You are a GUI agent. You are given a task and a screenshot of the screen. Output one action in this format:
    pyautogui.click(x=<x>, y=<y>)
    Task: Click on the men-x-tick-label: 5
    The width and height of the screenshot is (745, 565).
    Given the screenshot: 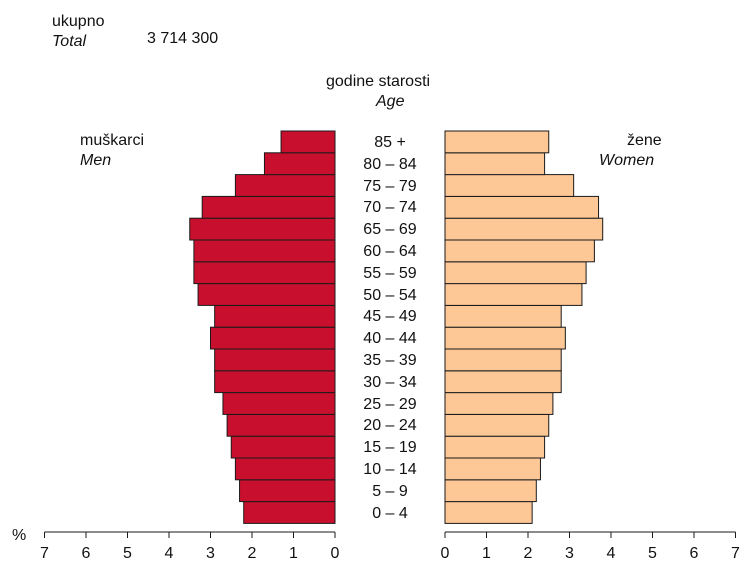 What is the action you would take?
    pyautogui.click(x=127, y=553)
    